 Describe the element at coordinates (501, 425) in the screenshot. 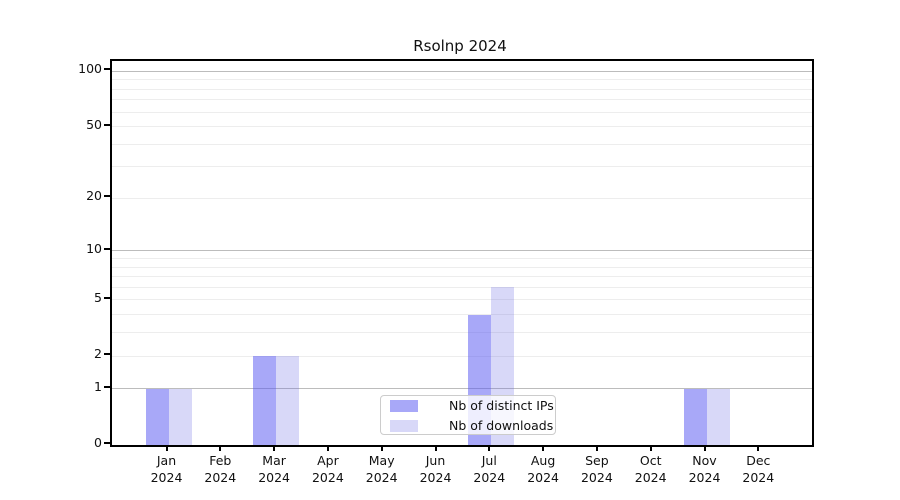

I see `legend-label-downloads: Nb of downloads` at that location.